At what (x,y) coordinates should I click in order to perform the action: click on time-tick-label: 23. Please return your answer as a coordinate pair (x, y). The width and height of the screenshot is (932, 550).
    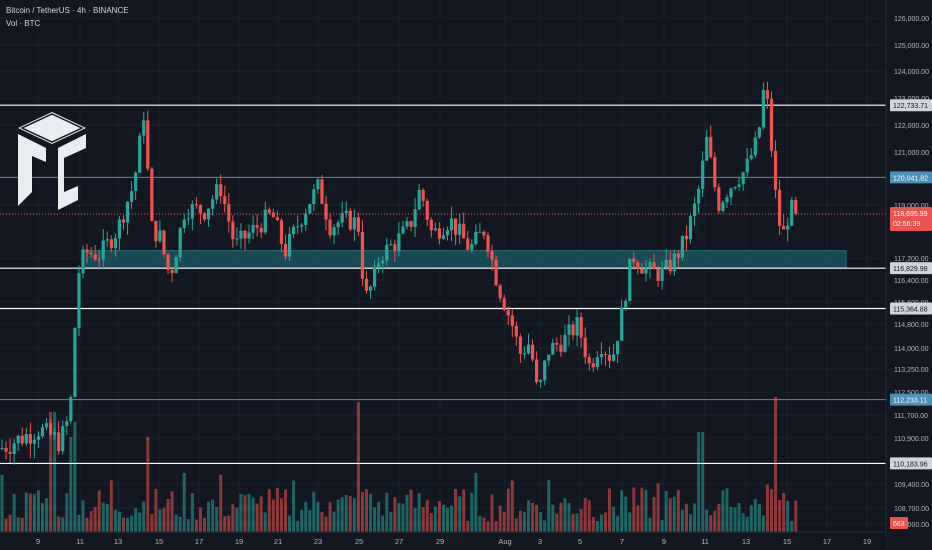
    Looking at the image, I should click on (318, 541).